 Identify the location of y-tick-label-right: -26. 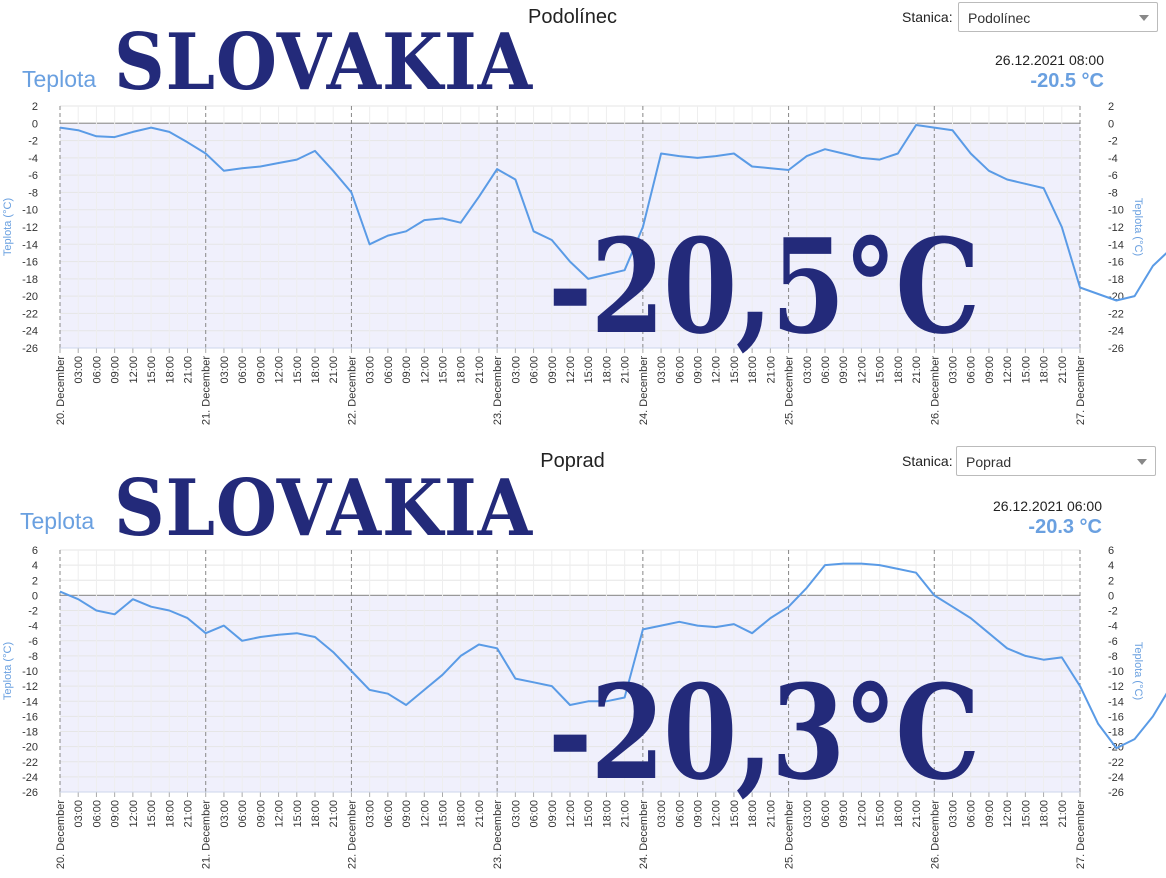
(1116, 793).